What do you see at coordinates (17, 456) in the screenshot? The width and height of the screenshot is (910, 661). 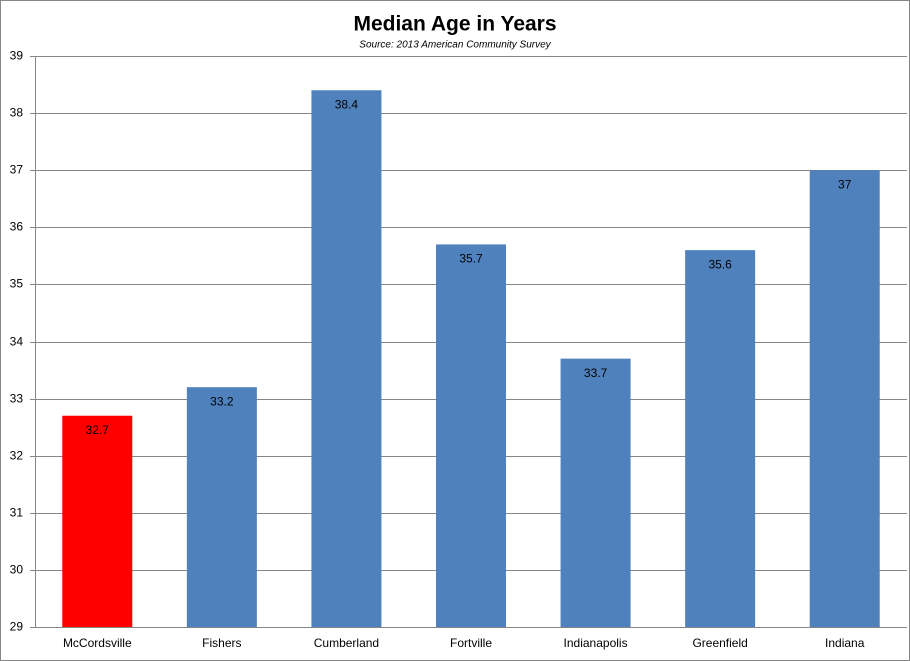 I see `y-tick-label: 32` at bounding box center [17, 456].